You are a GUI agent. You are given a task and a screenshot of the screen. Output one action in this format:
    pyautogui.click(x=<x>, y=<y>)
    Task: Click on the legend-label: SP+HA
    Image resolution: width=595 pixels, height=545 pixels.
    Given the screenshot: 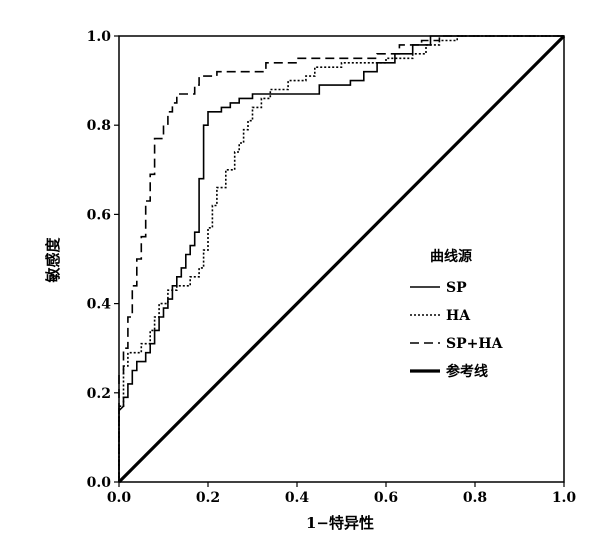 What is the action you would take?
    pyautogui.click(x=475, y=344)
    